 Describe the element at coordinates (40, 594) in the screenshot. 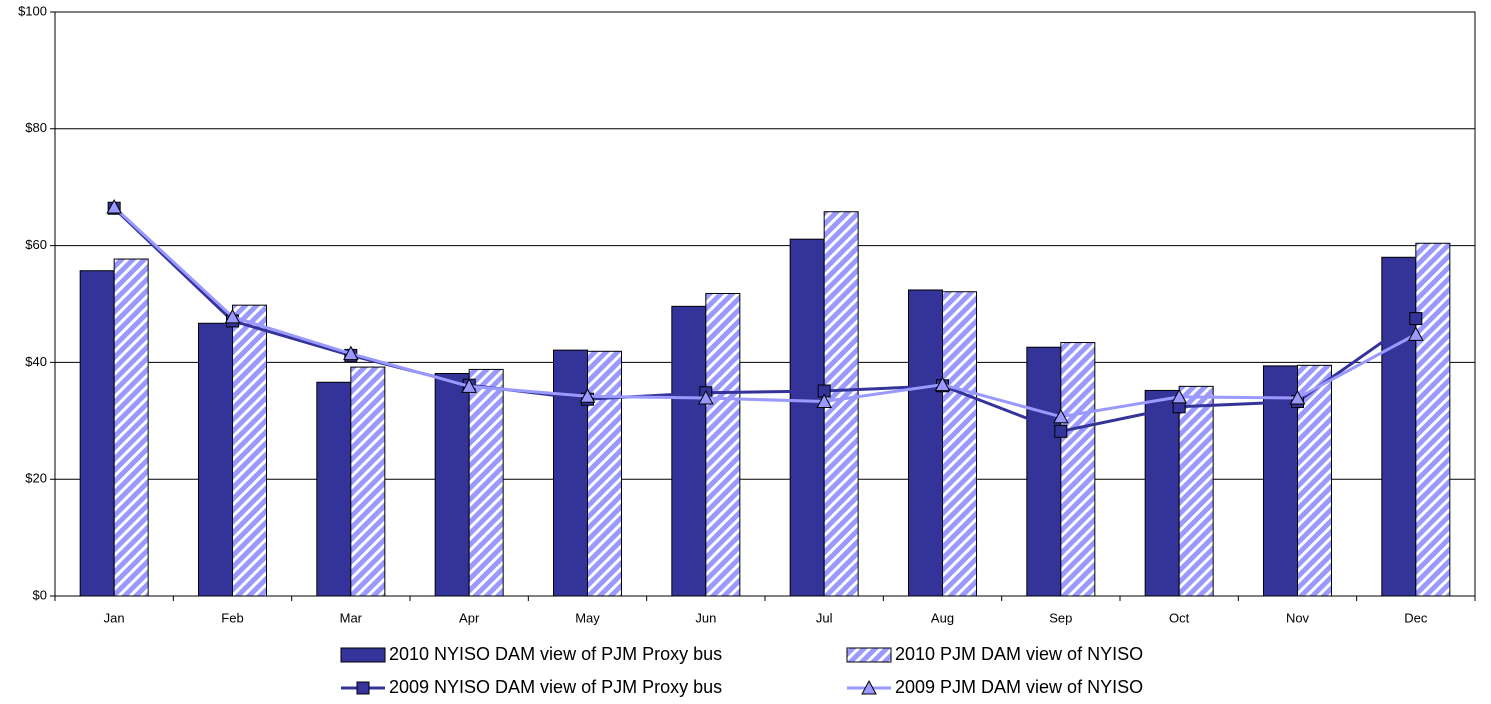

I see `y-tick-label: $0` at that location.